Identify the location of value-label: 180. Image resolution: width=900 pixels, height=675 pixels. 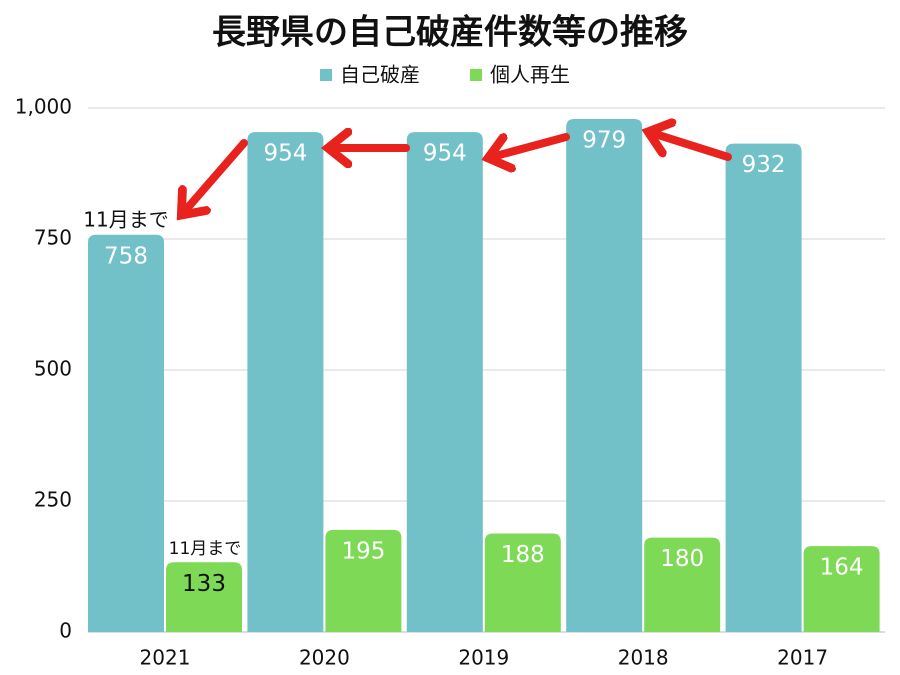
(682, 559).